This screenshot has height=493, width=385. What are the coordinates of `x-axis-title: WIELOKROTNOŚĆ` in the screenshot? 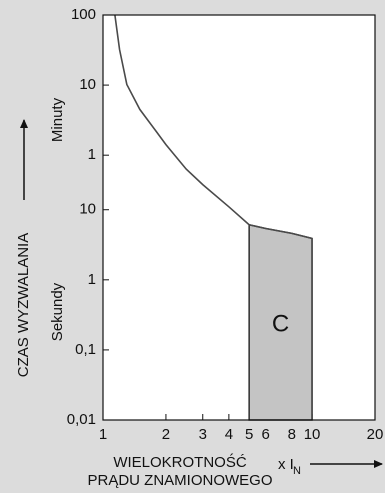 It's located at (180, 462).